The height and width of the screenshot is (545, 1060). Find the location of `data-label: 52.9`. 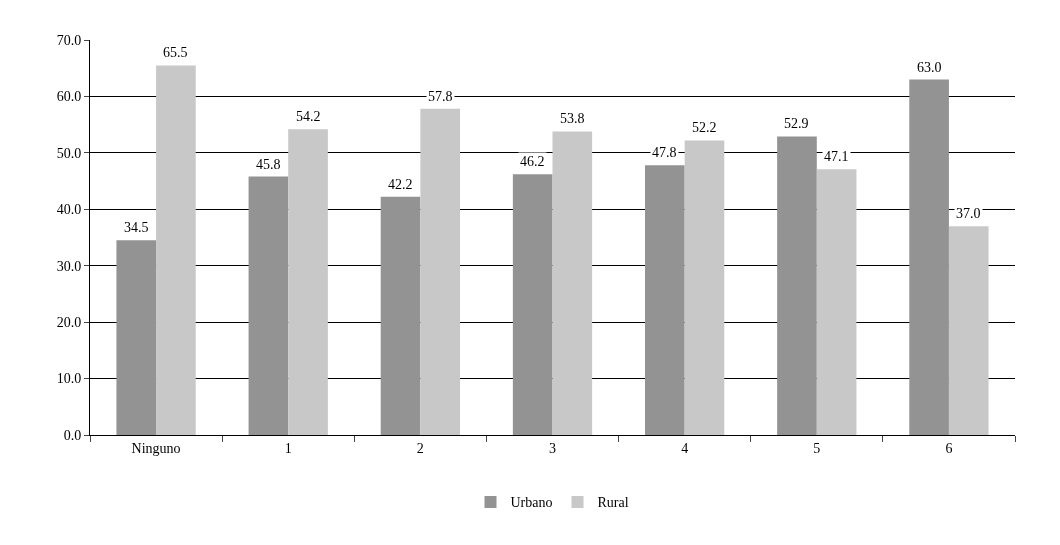

data-label: 52.9 is located at coordinates (796, 123).